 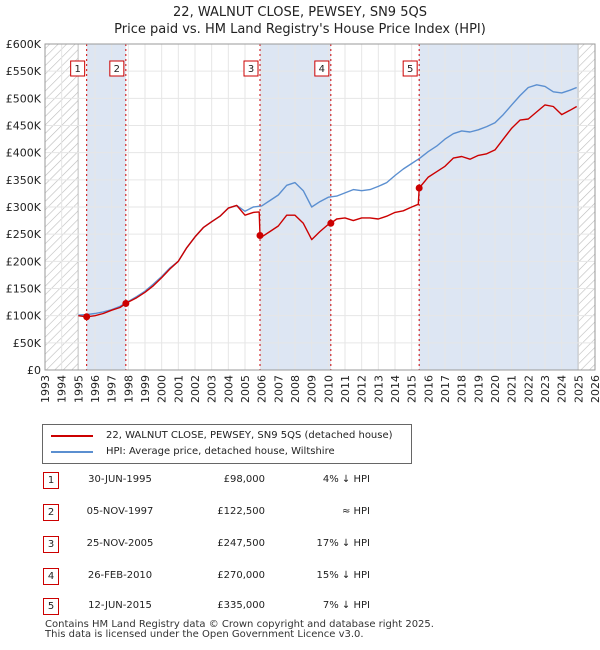 What do you see at coordinates (300, 480) in the screenshot?
I see `table-row: 1 30-JUN-1995 £98,000 4% ↓ HPI` at bounding box center [300, 480].